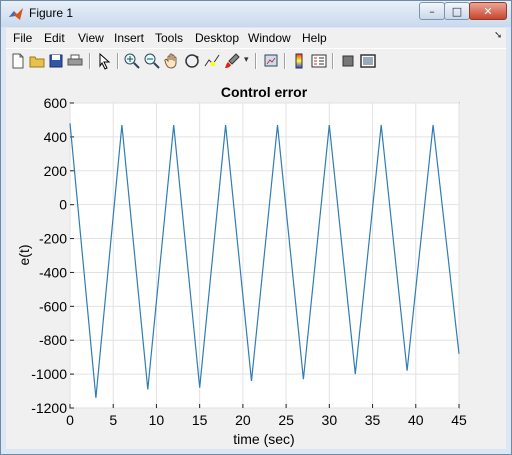 Image resolution: width=512 pixels, height=455 pixels. What do you see at coordinates (243, 420) in the screenshot?
I see `x-tick-label: 20` at bounding box center [243, 420].